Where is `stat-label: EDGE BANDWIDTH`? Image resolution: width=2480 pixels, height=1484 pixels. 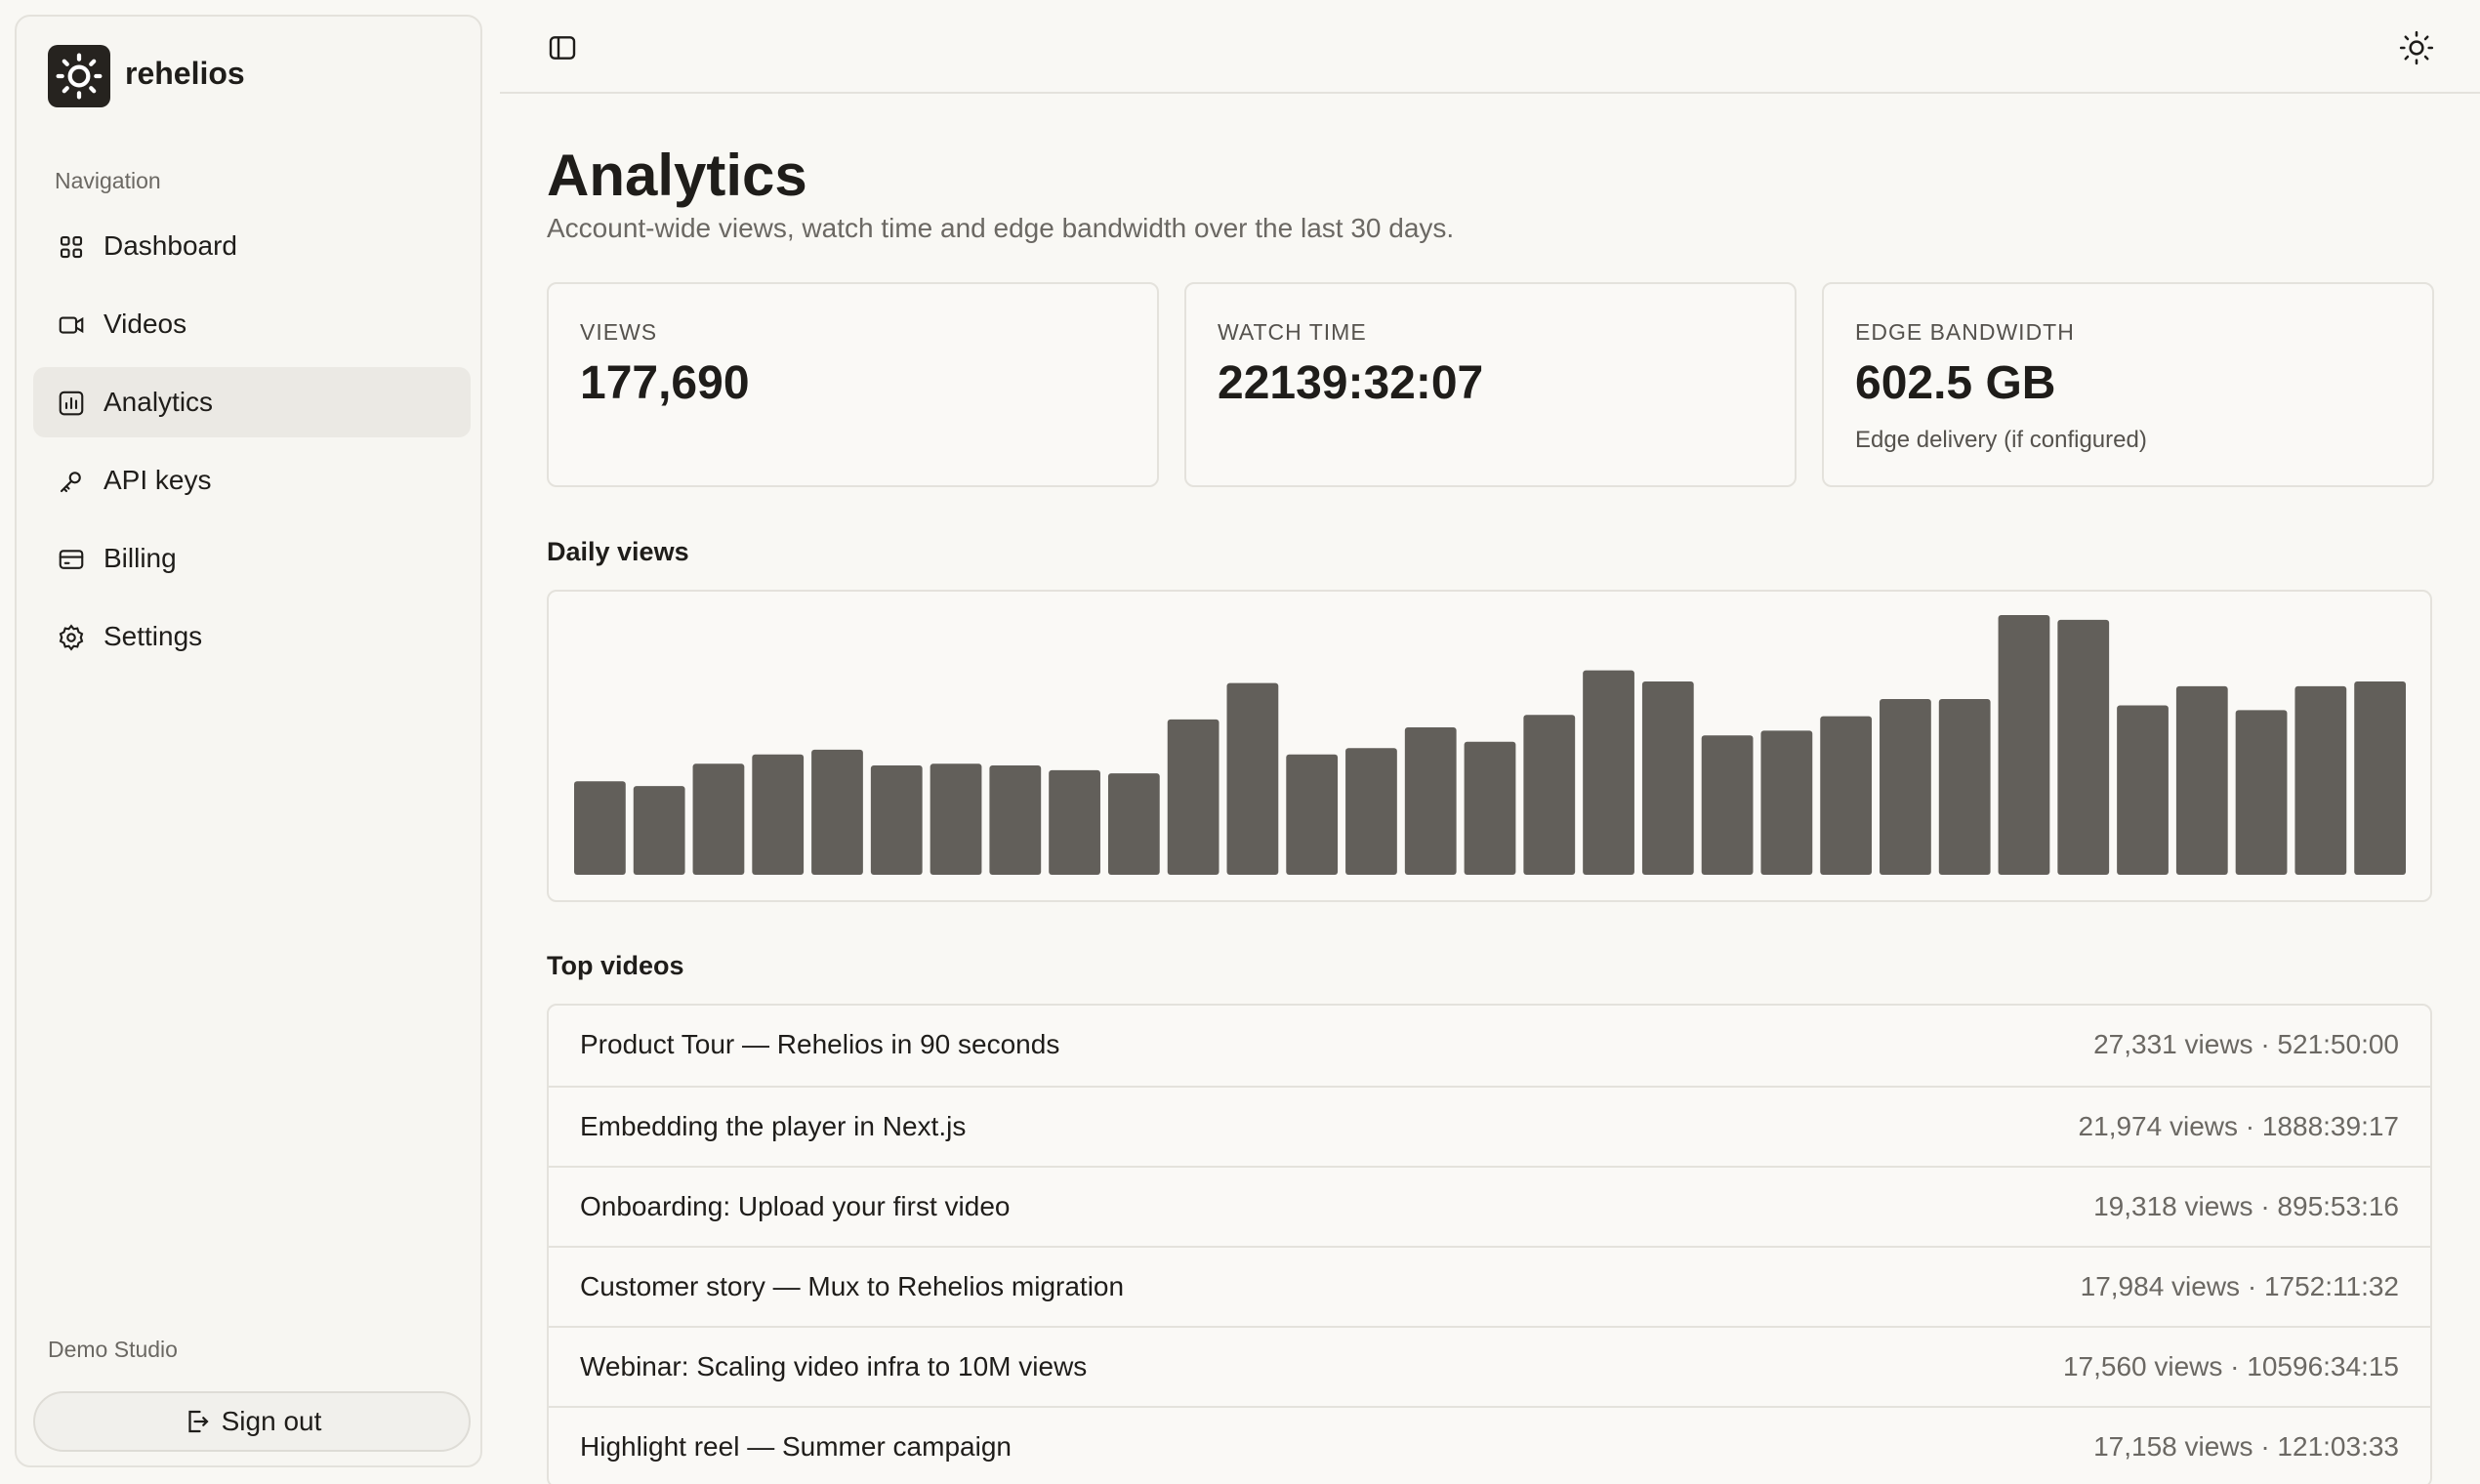 stat-label: EDGE BANDWIDTH is located at coordinates (1965, 332).